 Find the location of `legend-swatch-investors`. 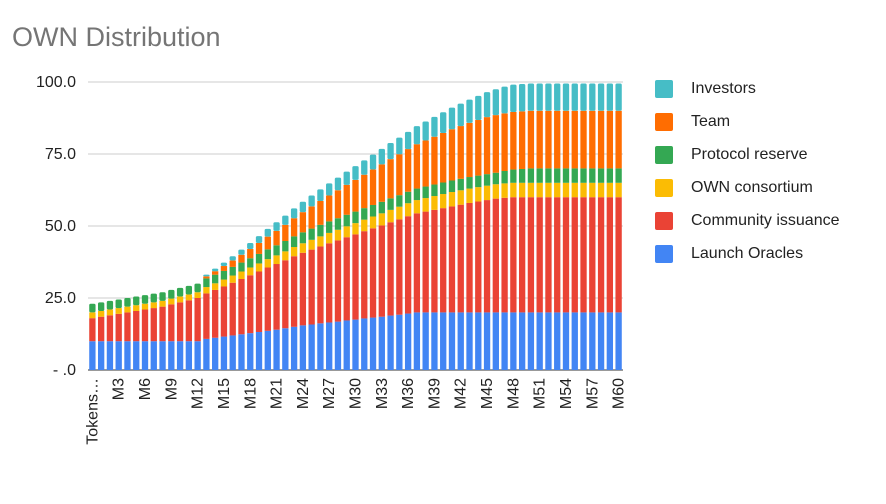

legend-swatch-investors is located at coordinates (664, 88).